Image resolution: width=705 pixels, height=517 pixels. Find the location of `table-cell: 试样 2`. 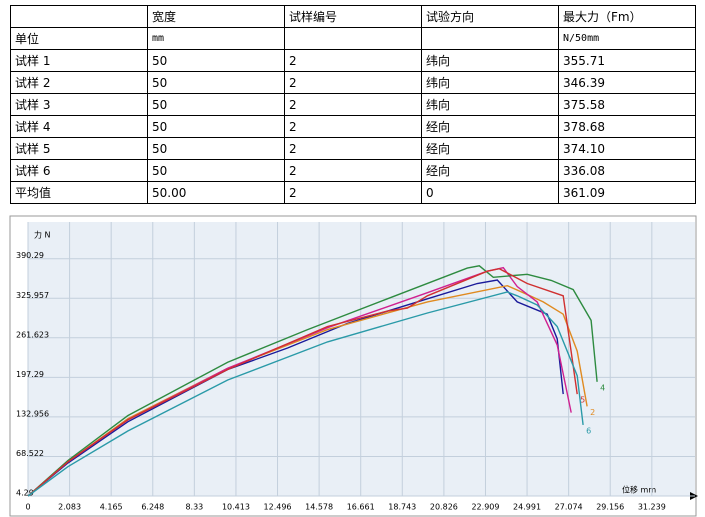

table-cell: 试样 2 is located at coordinates (79, 82).